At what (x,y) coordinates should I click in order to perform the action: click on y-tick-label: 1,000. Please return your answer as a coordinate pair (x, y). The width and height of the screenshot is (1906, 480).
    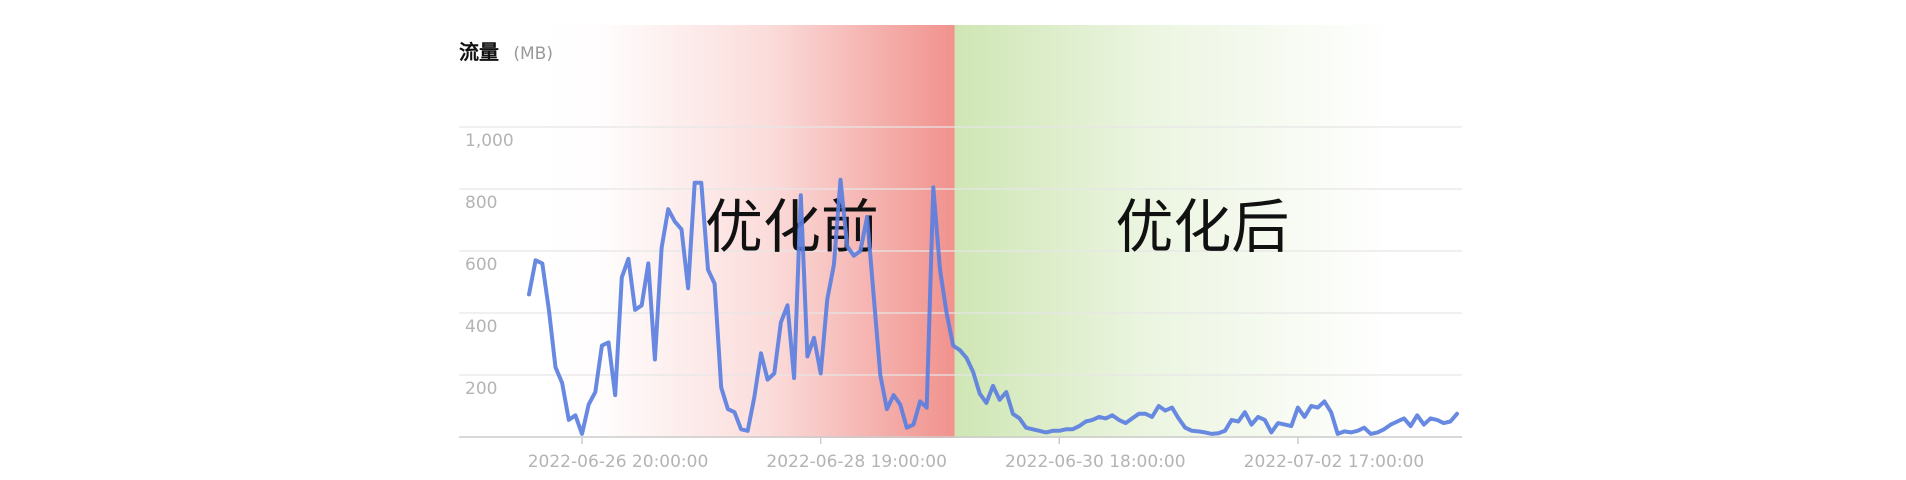
    Looking at the image, I should click on (489, 141).